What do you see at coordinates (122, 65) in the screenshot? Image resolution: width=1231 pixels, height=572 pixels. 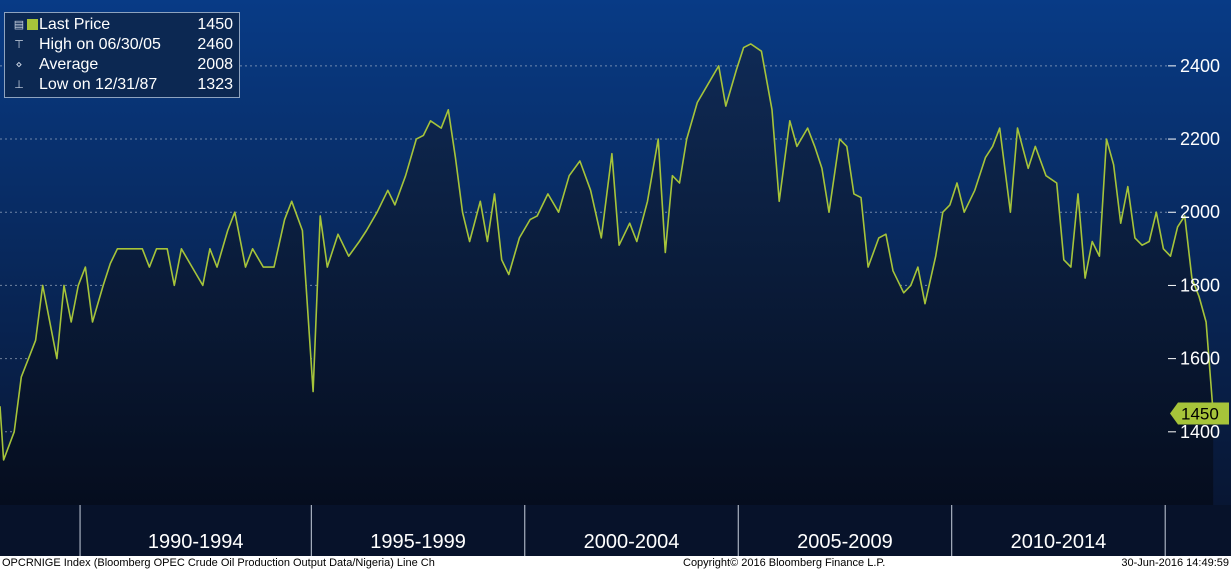 I see `legend-row-average: ⋄ Average 2008` at bounding box center [122, 65].